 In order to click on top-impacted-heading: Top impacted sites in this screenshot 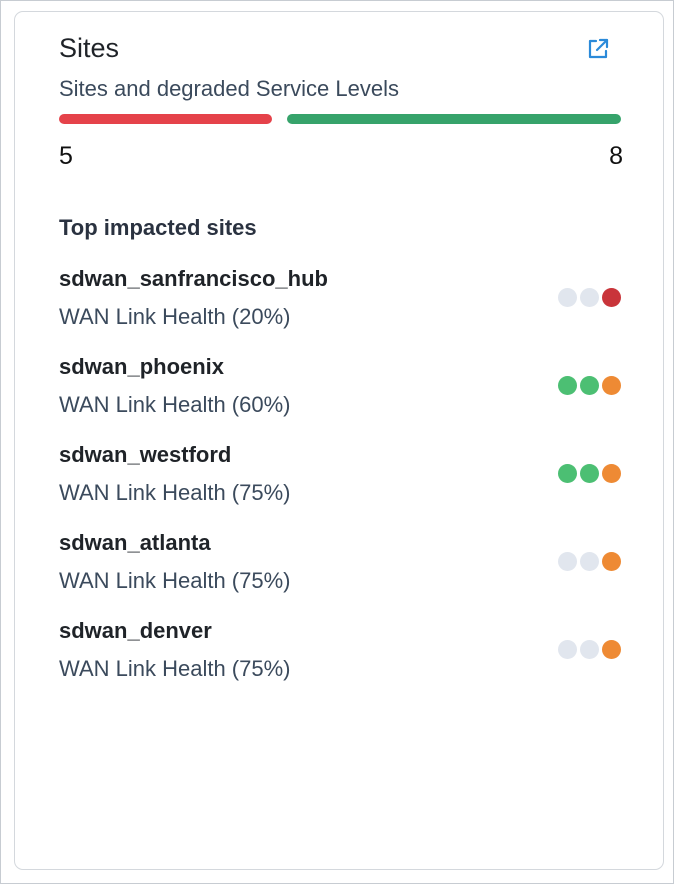, I will do `click(158, 227)`.